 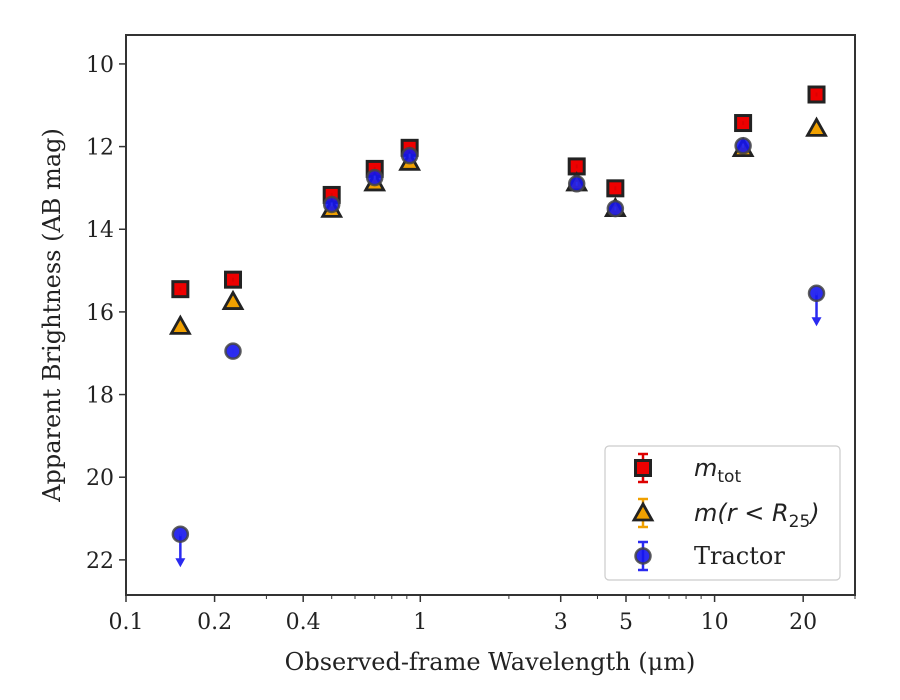 I want to click on y-tick-label: 20, so click(x=100, y=478).